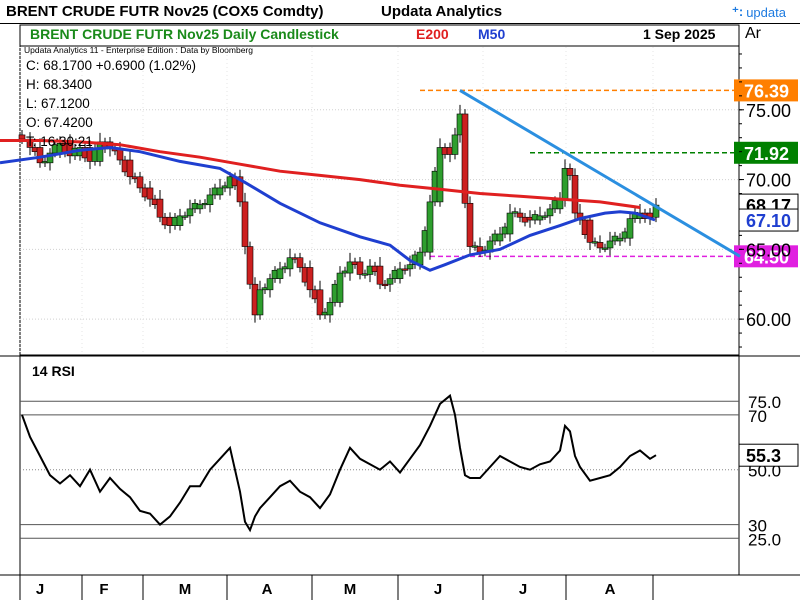 Image resolution: width=800 pixels, height=600 pixels. I want to click on axis-tab: Ar, so click(753, 33).